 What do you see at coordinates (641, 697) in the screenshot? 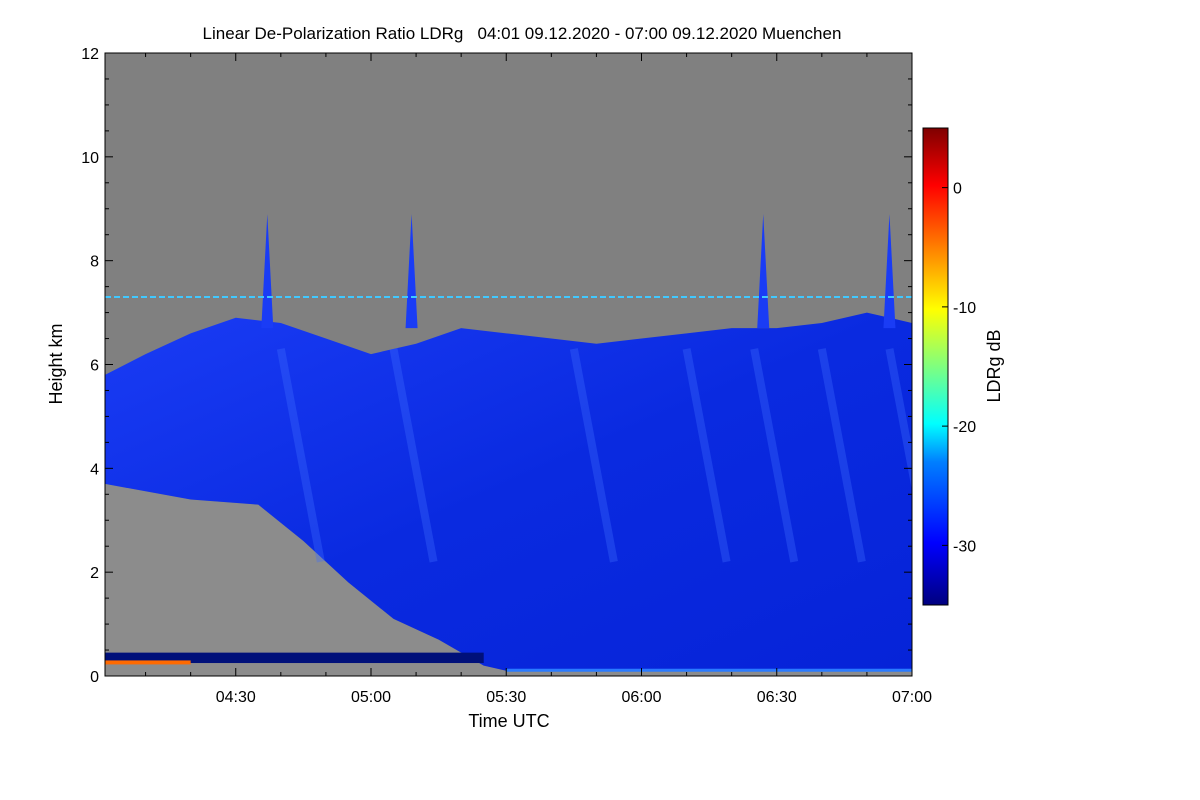
I see `x-tick-label: 06:00` at bounding box center [641, 697].